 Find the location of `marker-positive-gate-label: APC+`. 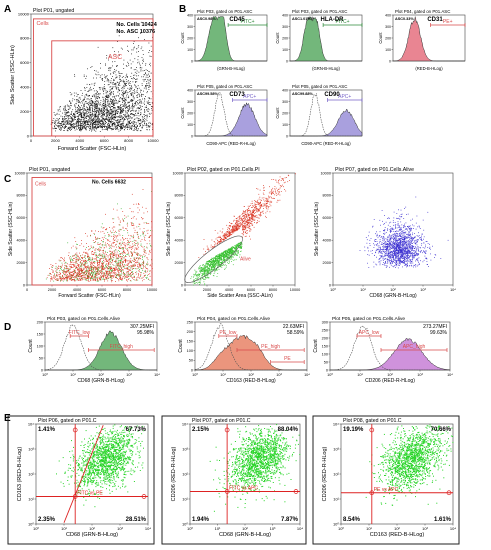

marker-positive-gate-label: APC+ is located at coordinates (344, 97).